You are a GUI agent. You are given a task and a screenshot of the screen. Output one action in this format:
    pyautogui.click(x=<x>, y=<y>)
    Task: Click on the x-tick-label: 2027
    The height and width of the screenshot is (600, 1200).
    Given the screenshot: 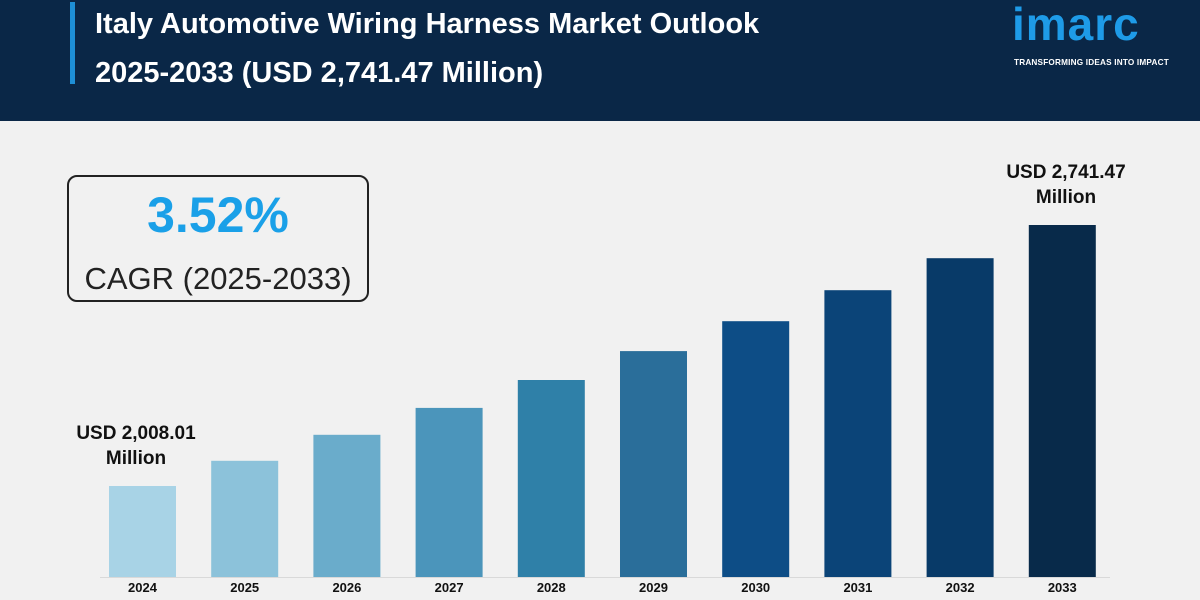 What is the action you would take?
    pyautogui.click(x=449, y=587)
    